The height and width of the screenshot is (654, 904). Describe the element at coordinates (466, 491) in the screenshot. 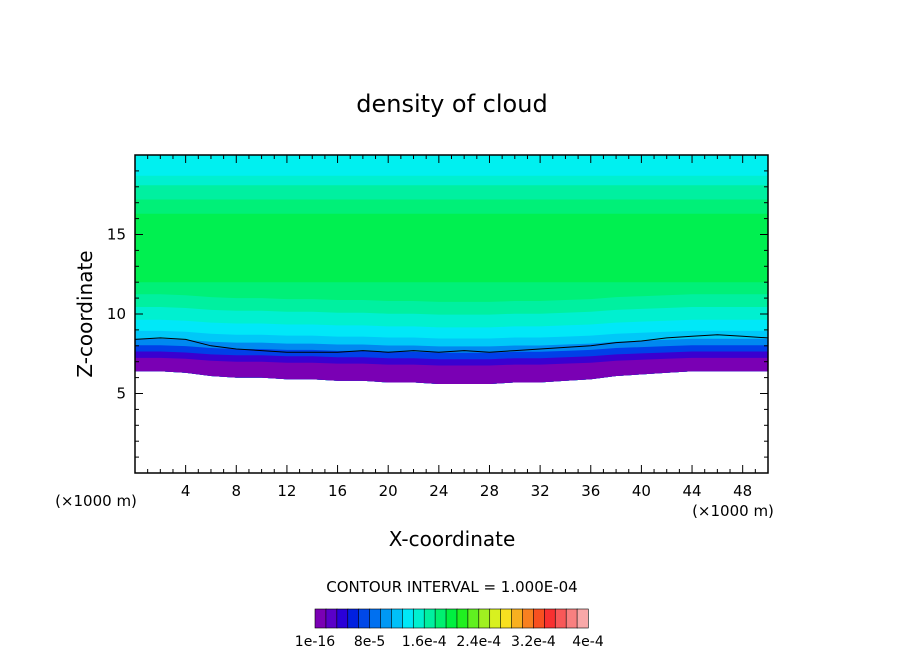

I see `x-tick-labels: 4 8 12 16 20 24 28 32 36 40 44 48` at that location.